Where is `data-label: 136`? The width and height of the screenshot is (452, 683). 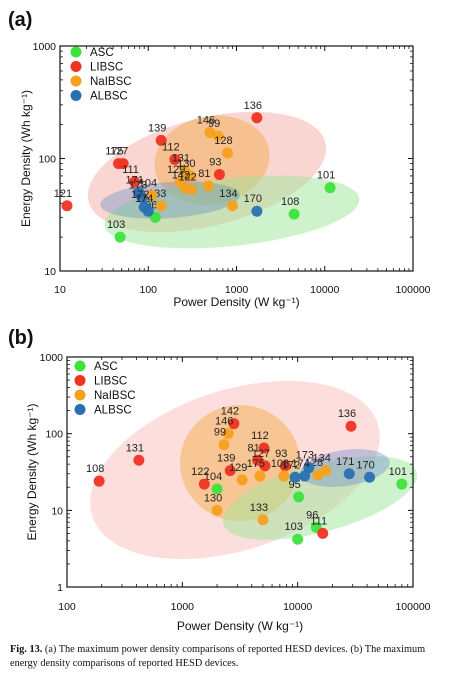 data-label: 136 is located at coordinates (347, 414).